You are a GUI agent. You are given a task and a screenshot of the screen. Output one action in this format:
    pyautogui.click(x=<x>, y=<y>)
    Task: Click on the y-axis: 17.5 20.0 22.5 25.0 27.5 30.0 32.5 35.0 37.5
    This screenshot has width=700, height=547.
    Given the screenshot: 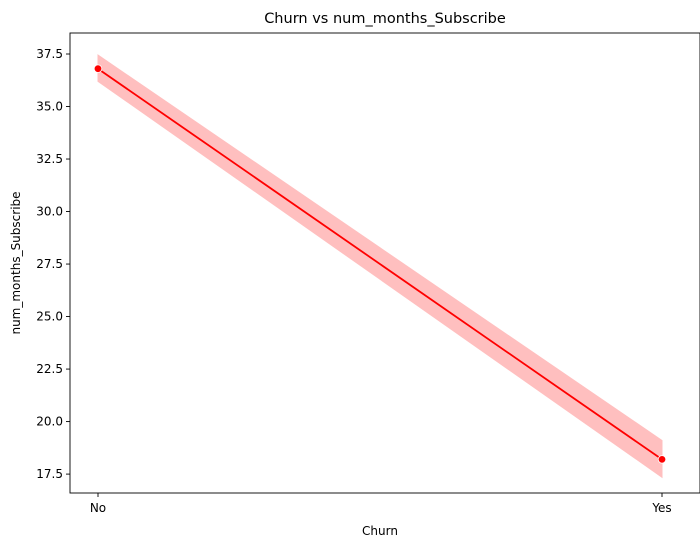 What is the action you would take?
    pyautogui.click(x=53, y=264)
    